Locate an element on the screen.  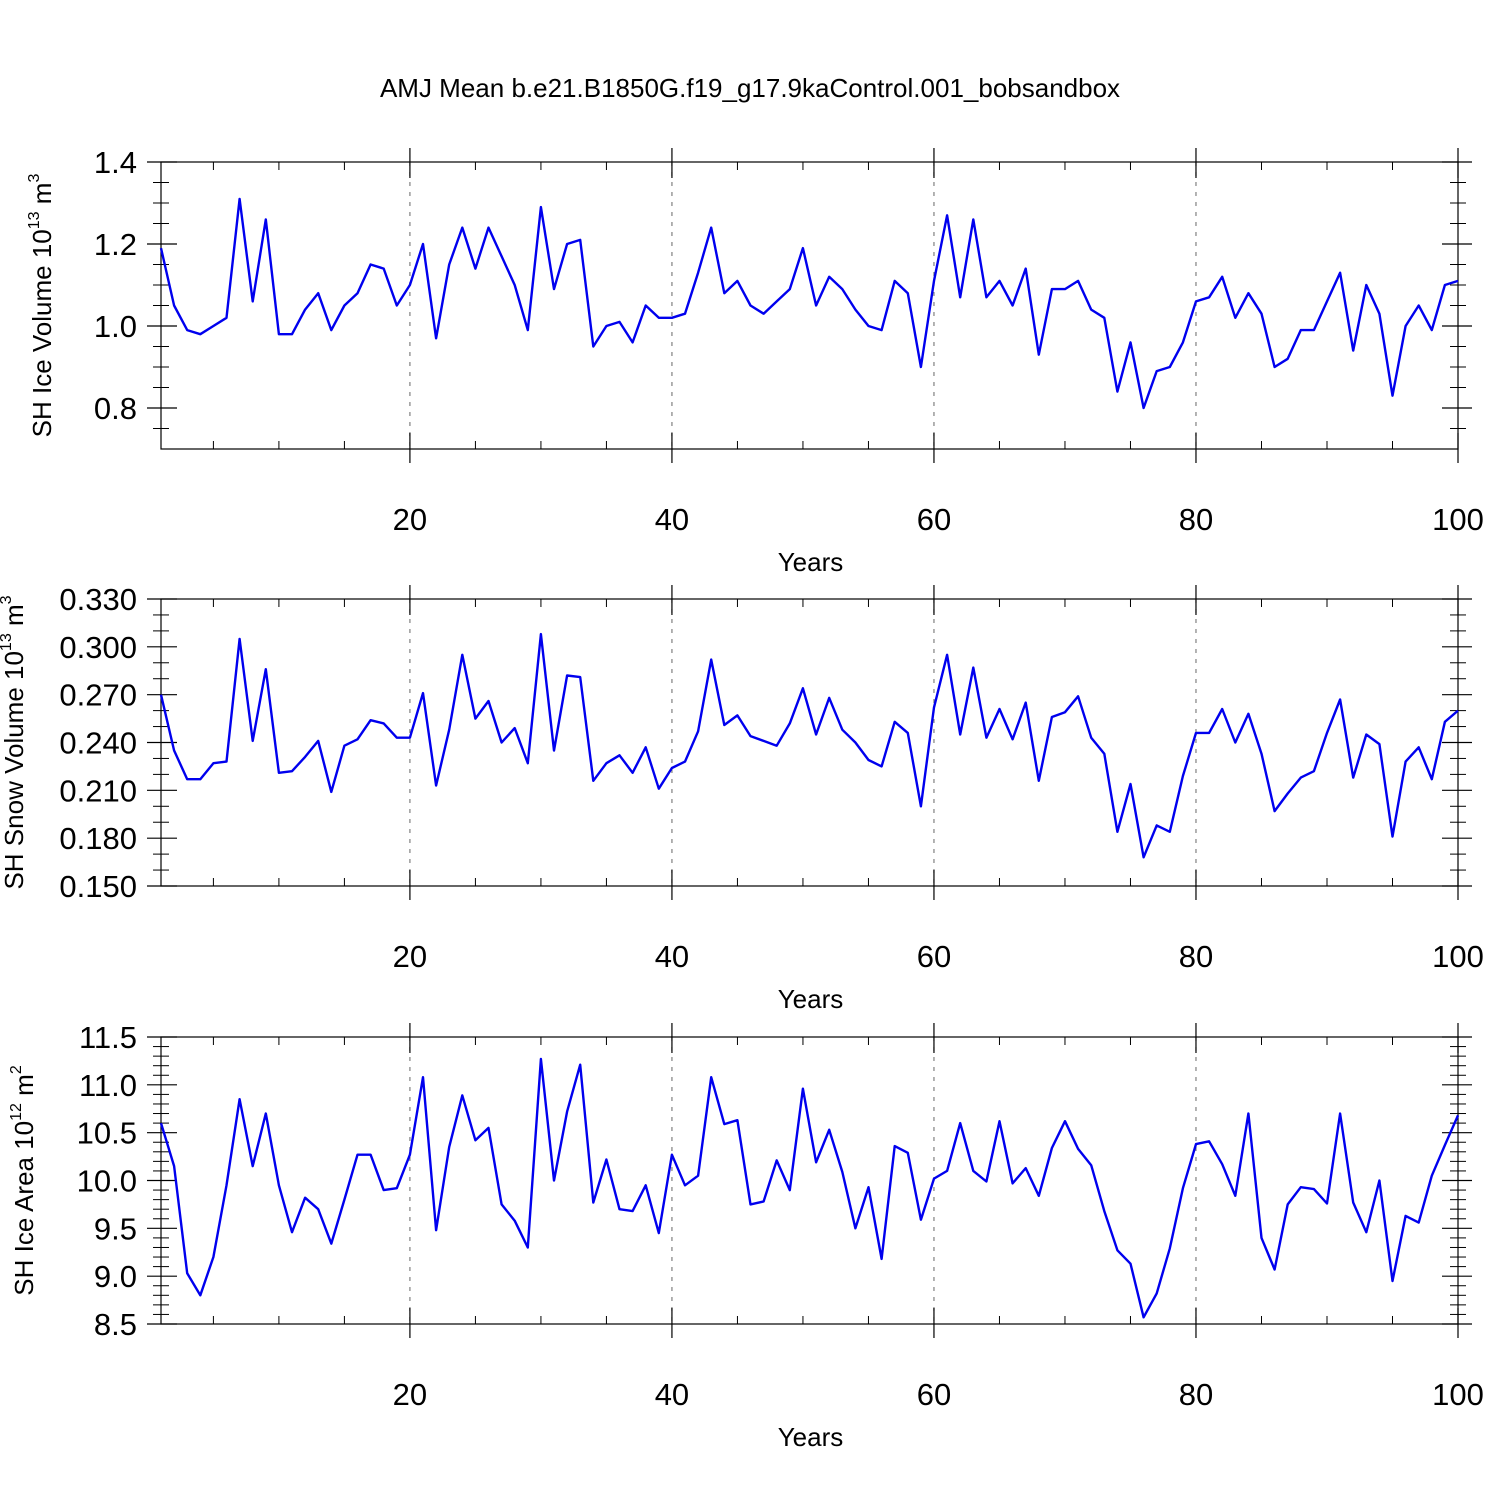
y-axis-label: SH Ice Volume 1013 m3 is located at coordinates (41, 306).